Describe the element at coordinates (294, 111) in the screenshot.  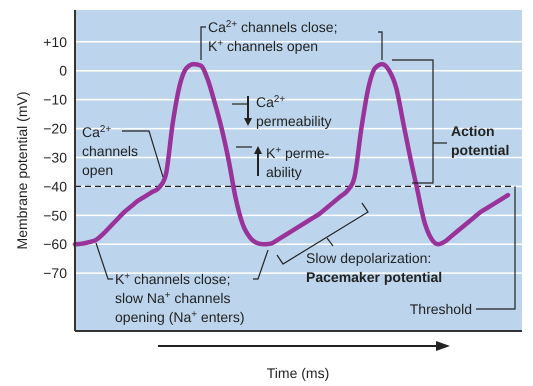
I see `annotation: Ca$^{2+}$ permeability` at that location.